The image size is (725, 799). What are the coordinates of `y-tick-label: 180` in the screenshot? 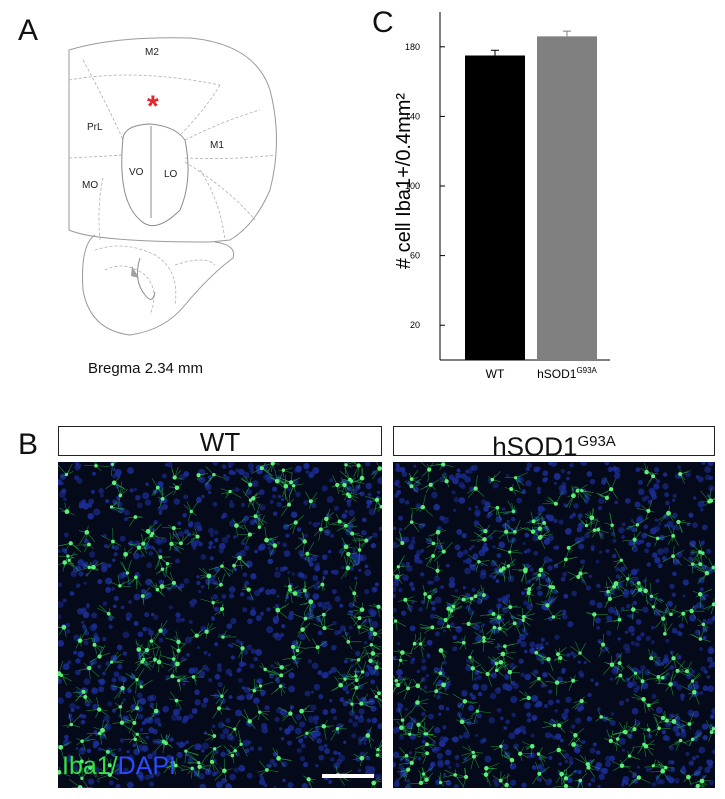 It's located at (412, 47).